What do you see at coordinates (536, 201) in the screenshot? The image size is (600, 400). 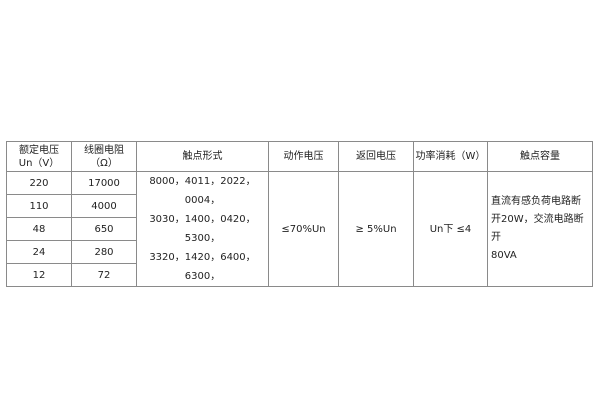 I see `capacity-line: 直流有感负荷电路断` at bounding box center [536, 201].